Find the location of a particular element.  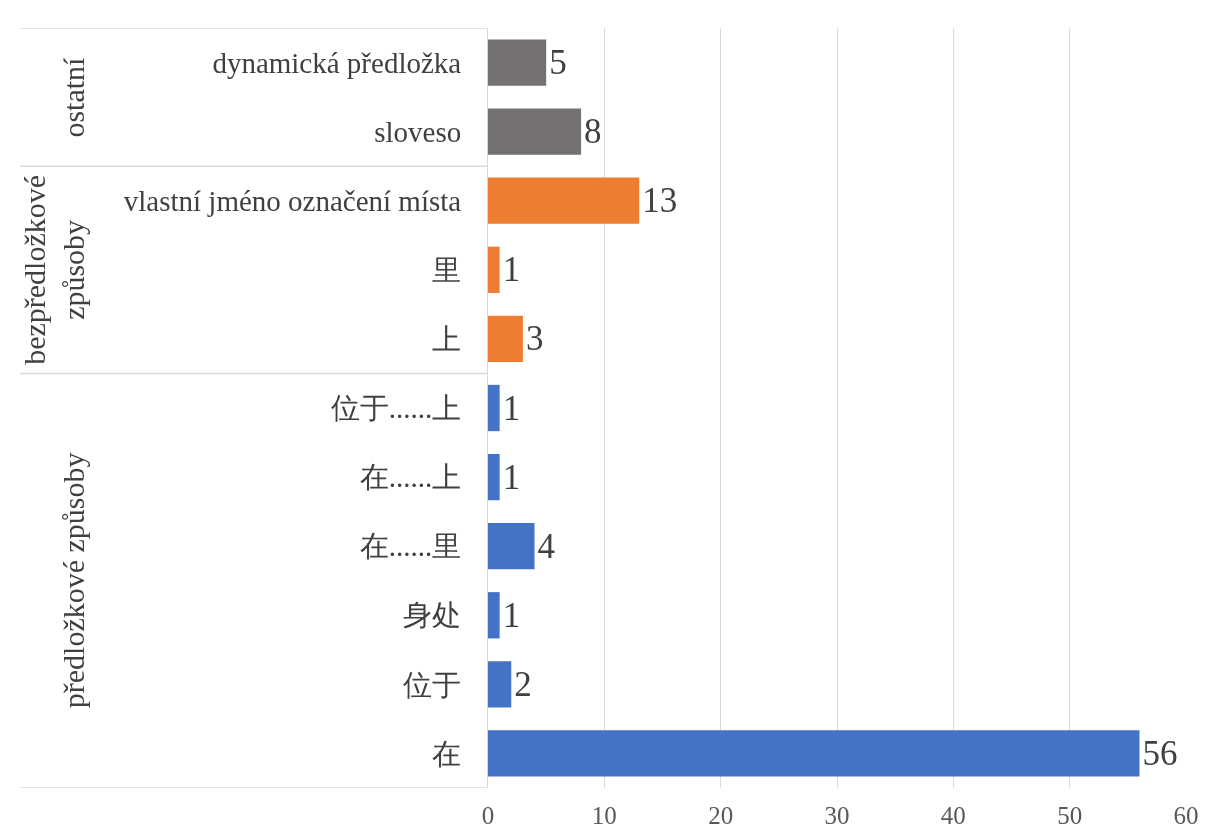

x-tick-label: 50 is located at coordinates (1070, 815).